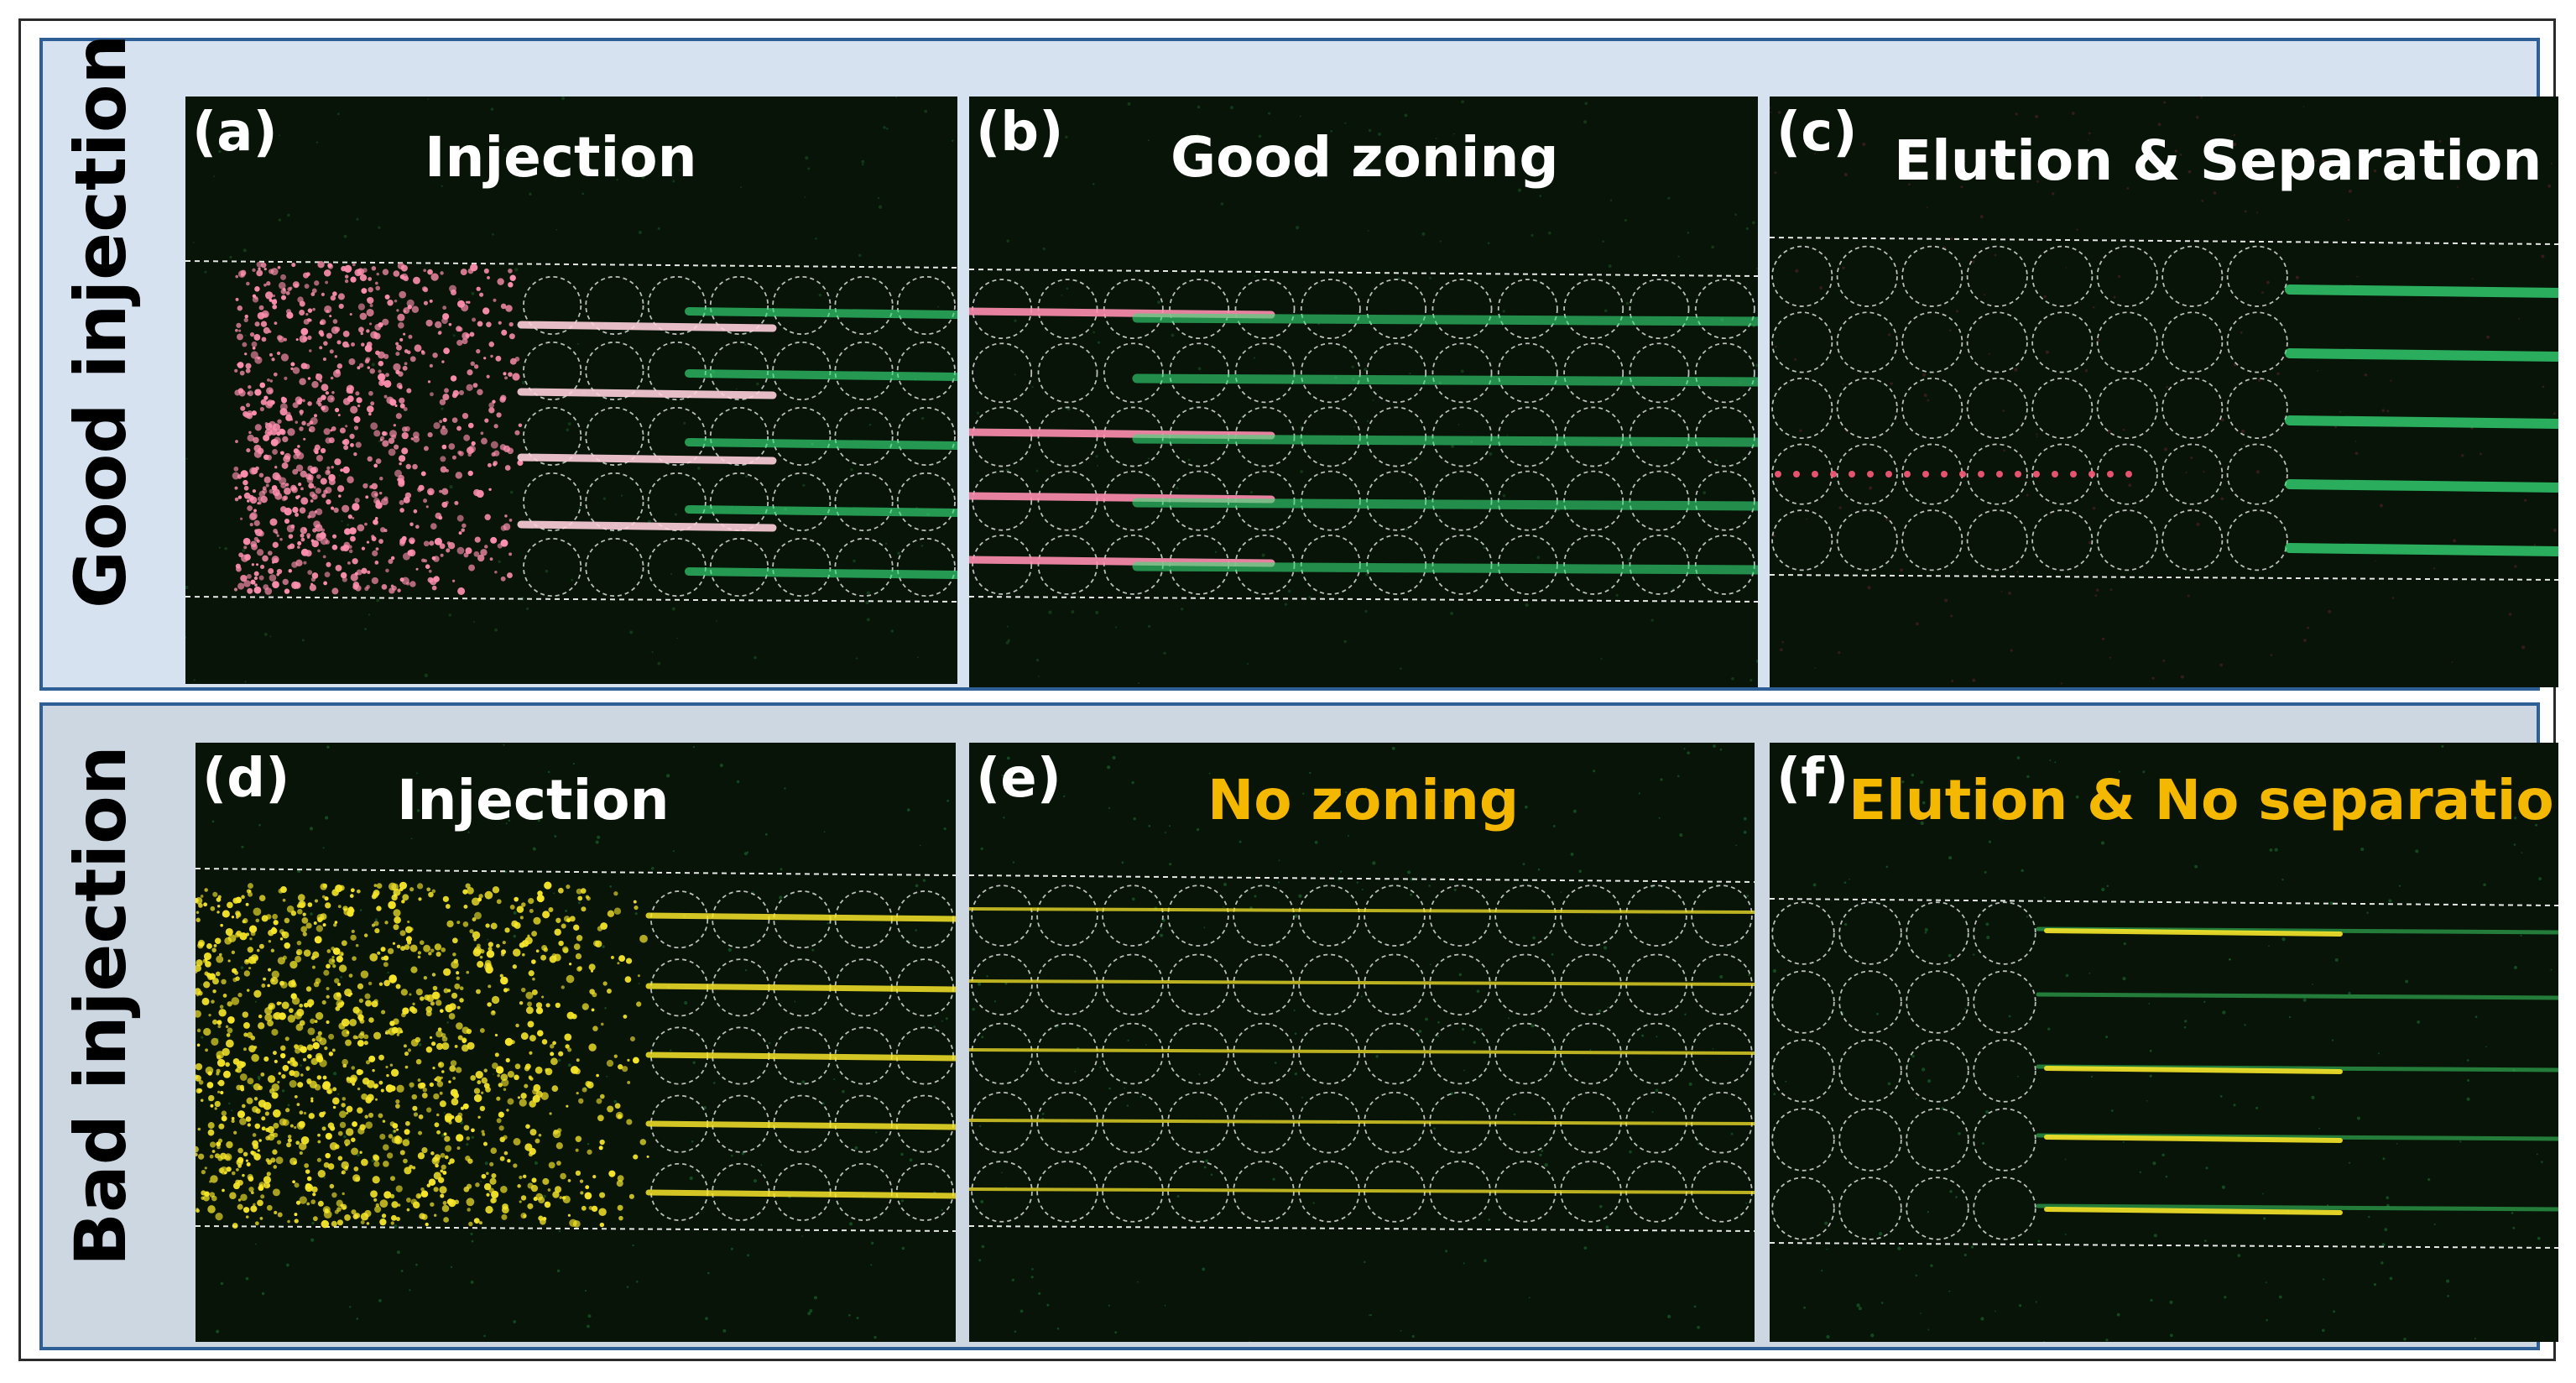 Image resolution: width=2576 pixels, height=1383 pixels. What do you see at coordinates (246, 779) in the screenshot?
I see `panel-letter-d: (d)` at bounding box center [246, 779].